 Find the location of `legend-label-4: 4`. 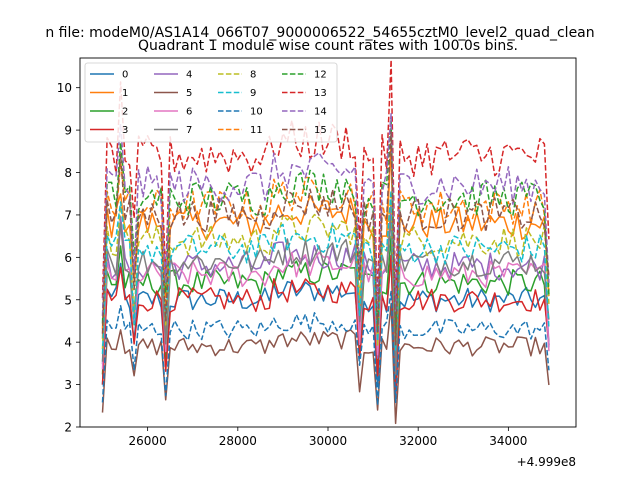

legend-label-4: 4 is located at coordinates (189, 75).